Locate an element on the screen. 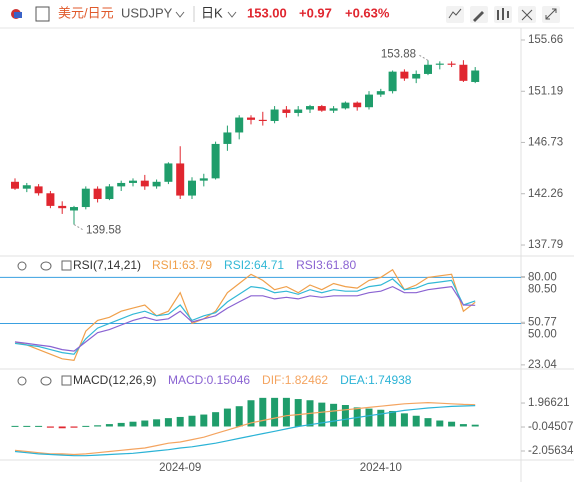 The width and height of the screenshot is (574, 482). pair-name: 美元/日元 is located at coordinates (86, 12).